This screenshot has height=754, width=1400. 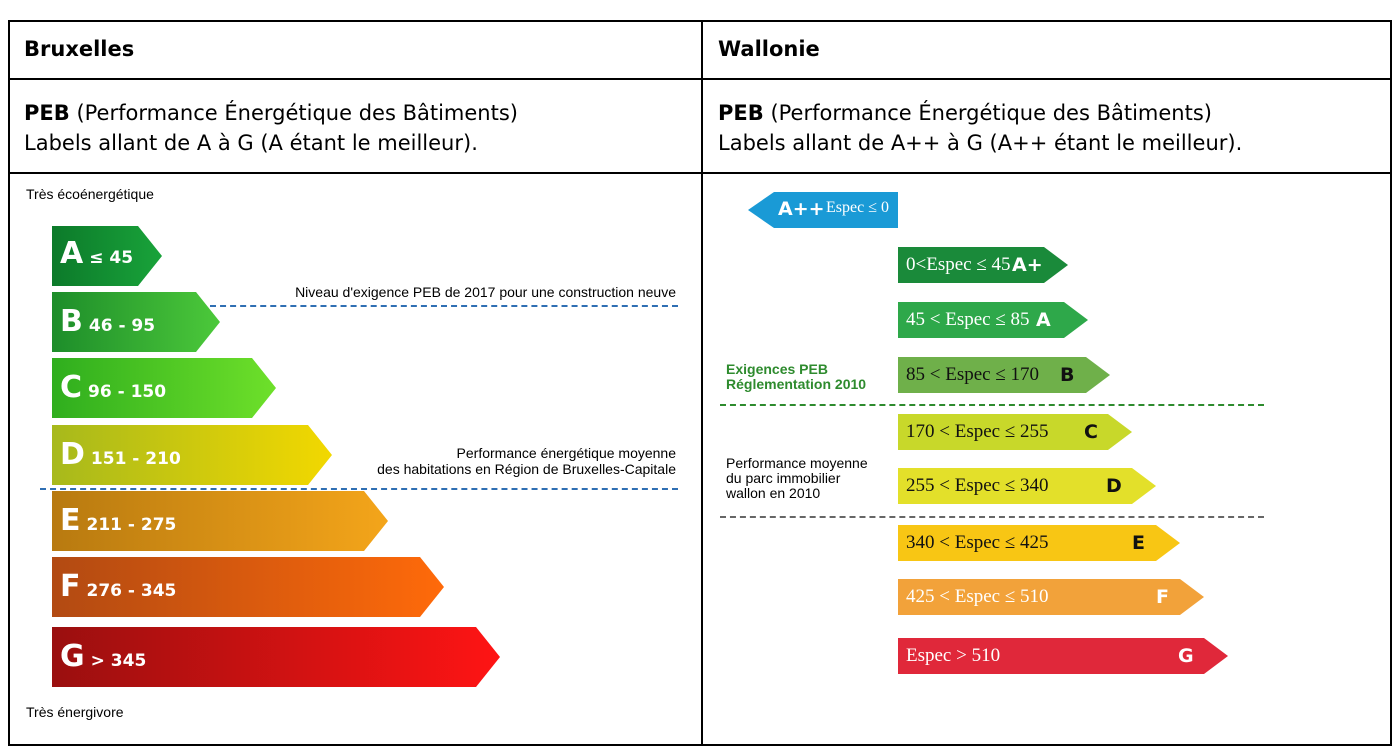 What do you see at coordinates (797, 463) in the screenshot?
I see `wal-note-performance-line1: Performance moyenne` at bounding box center [797, 463].